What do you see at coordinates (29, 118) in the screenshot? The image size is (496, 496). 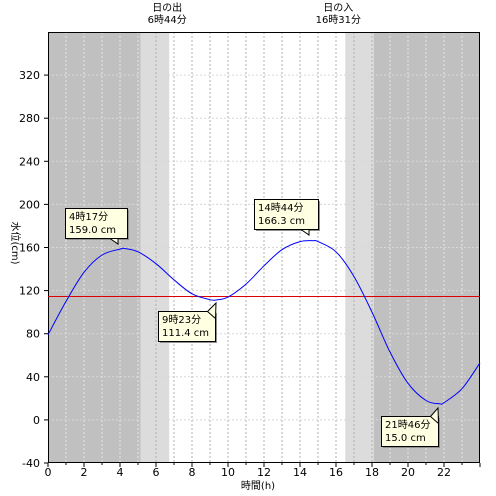 I see `y-tick-label: 280` at bounding box center [29, 118].